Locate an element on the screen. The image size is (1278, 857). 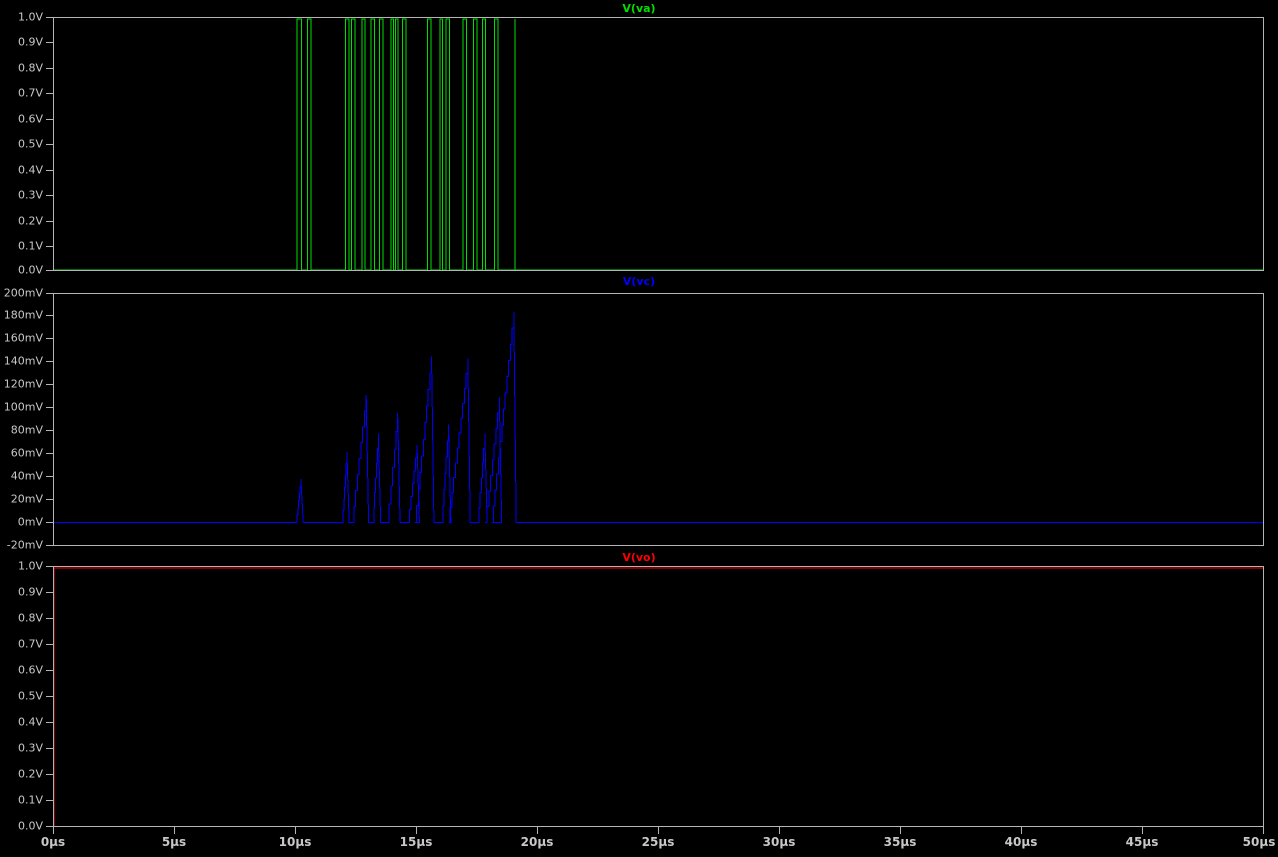
x-tick-label: 35µs is located at coordinates (900, 842).